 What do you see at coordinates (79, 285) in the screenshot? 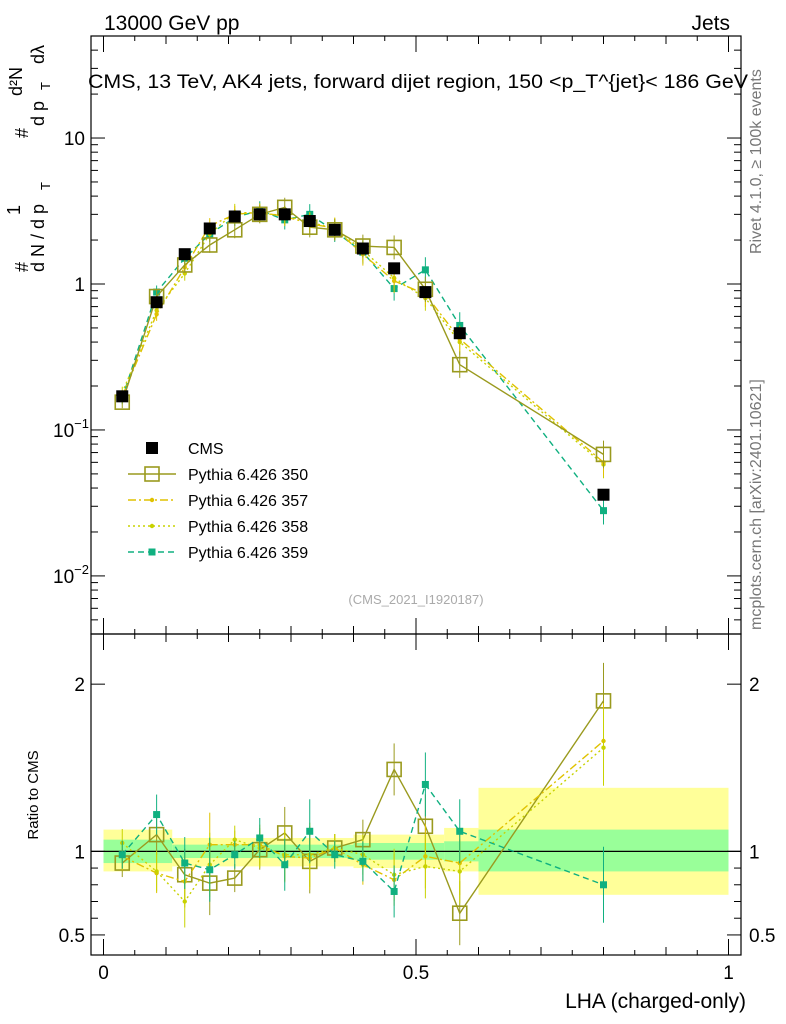
I see `ytick-label-2: 1` at bounding box center [79, 285].